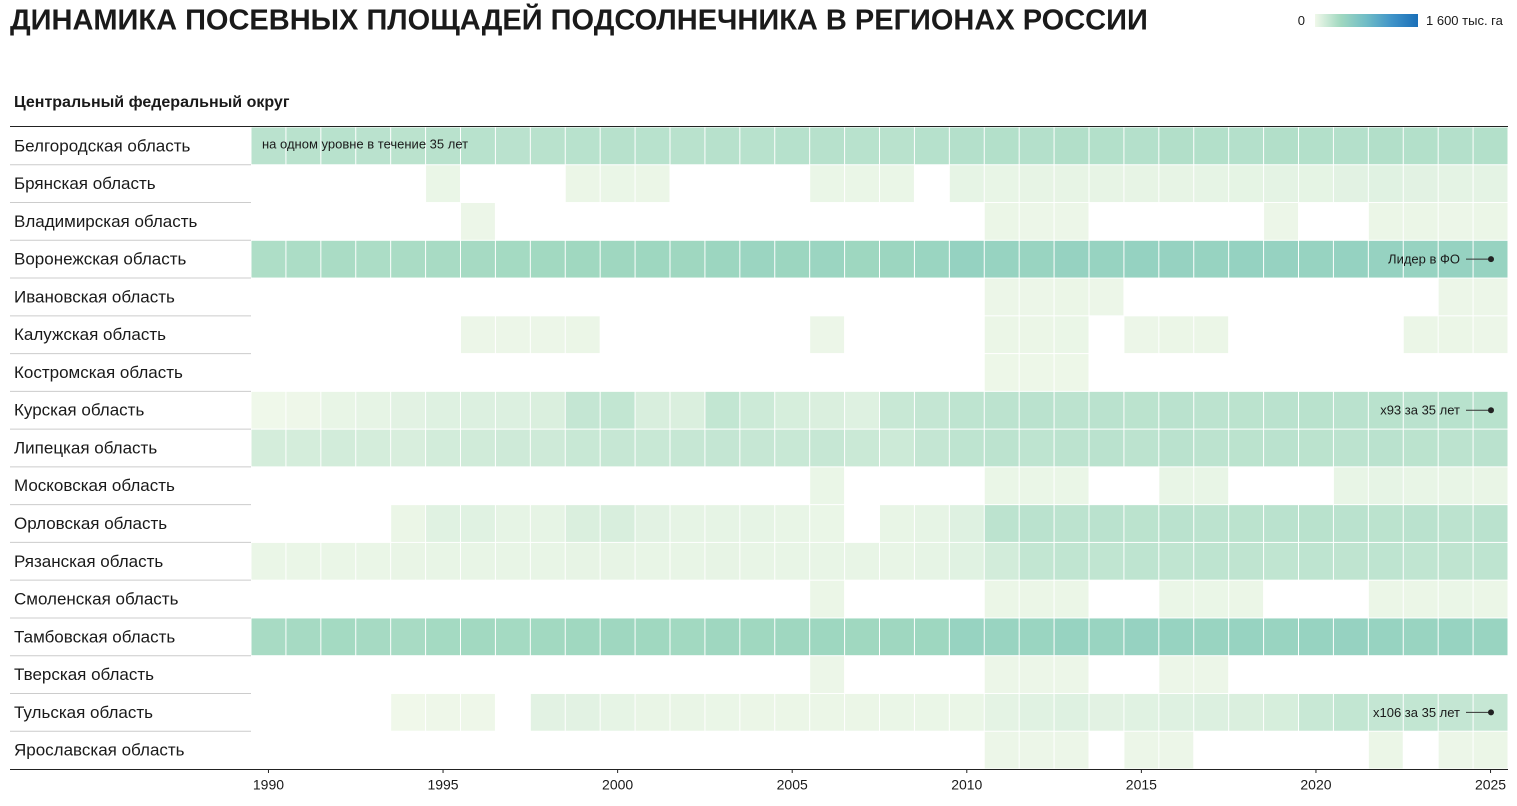 This screenshot has width=1517, height=806. Describe the element at coordinates (90, 334) in the screenshot. I see `row-label: Калужская область` at that location.